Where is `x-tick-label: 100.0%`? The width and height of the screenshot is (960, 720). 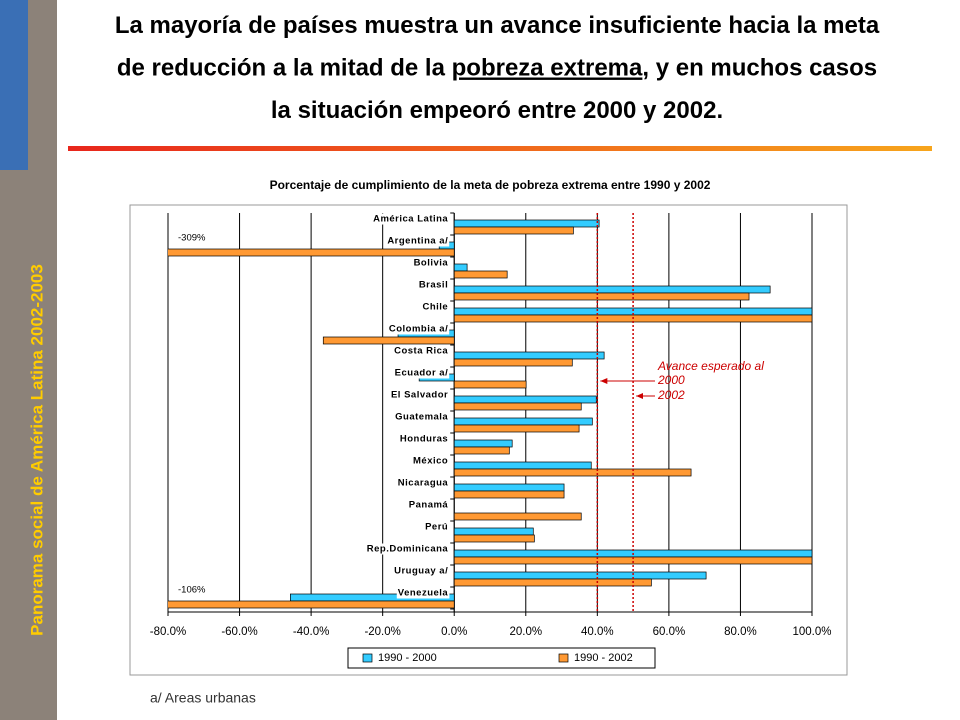 x-tick-label: 100.0% is located at coordinates (811, 632).